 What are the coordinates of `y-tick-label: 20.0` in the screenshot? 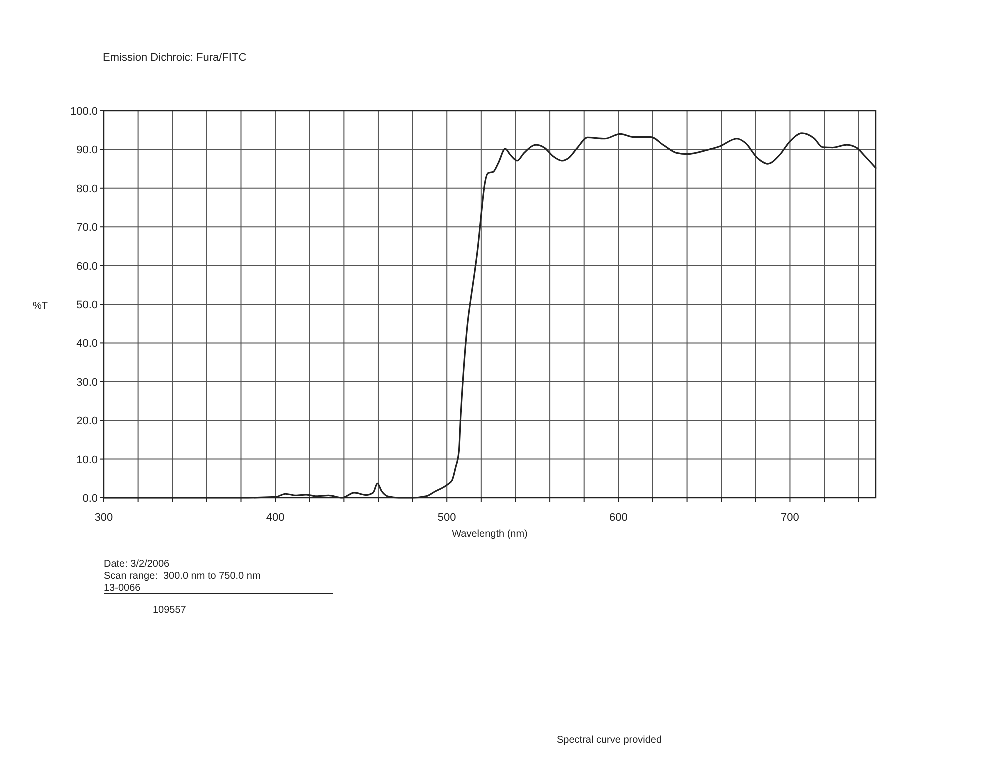 It's located at (87, 422).